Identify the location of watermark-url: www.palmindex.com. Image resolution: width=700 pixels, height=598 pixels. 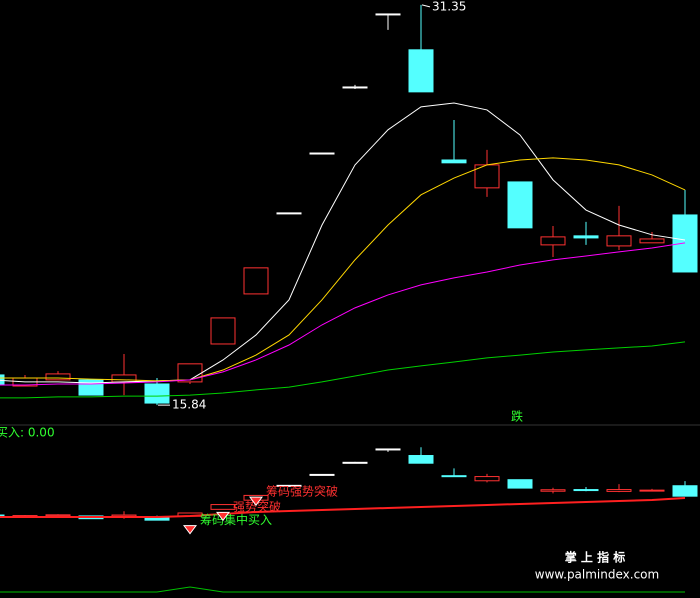
(597, 575).